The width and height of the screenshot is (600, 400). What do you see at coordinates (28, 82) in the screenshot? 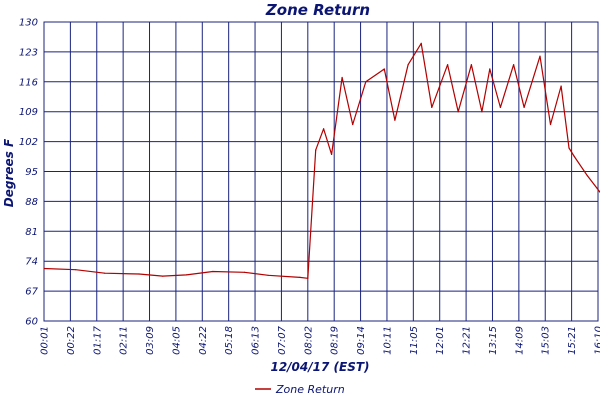
I see `y-tick-label: 116` at bounding box center [28, 82].